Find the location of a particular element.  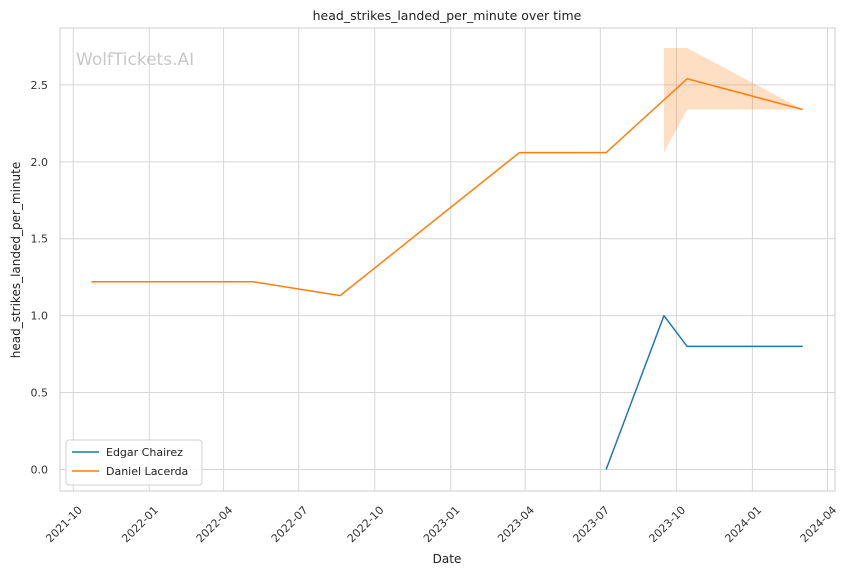

y-axis-title: head_strikes_landed_per_minute is located at coordinates (16, 260).